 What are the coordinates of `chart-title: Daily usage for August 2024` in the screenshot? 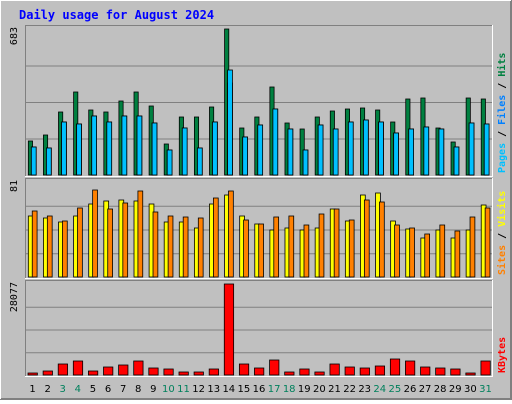 It's located at (116, 15).